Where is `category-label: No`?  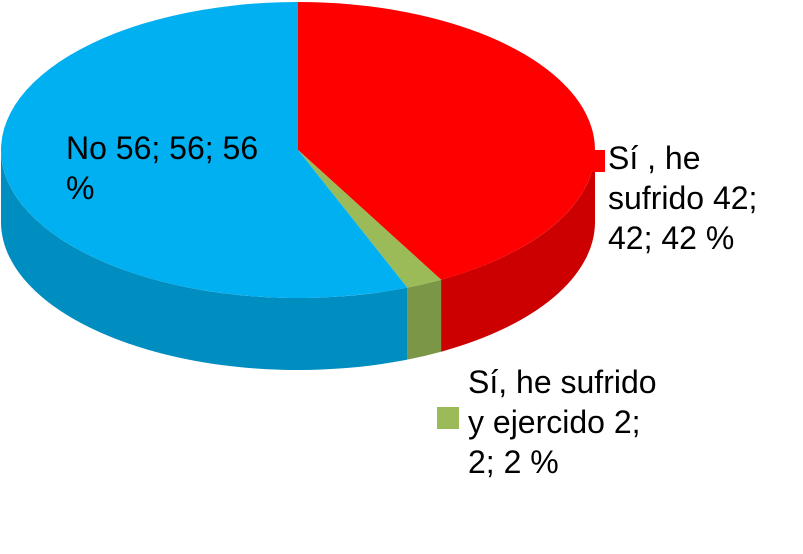 category-label: No is located at coordinates (86, 148).